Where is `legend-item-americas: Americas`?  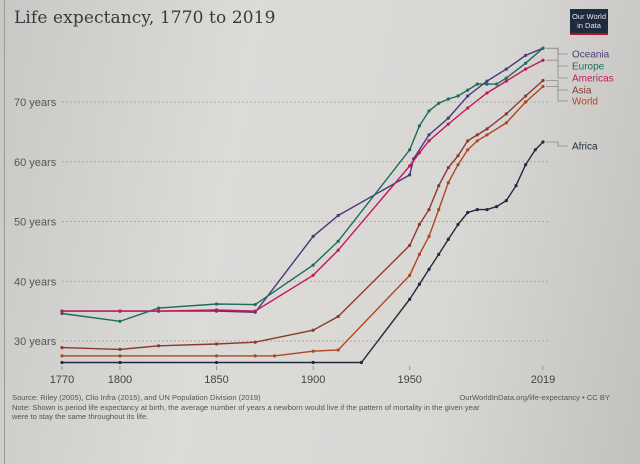 legend-item-americas: Americas is located at coordinates (580, 72).